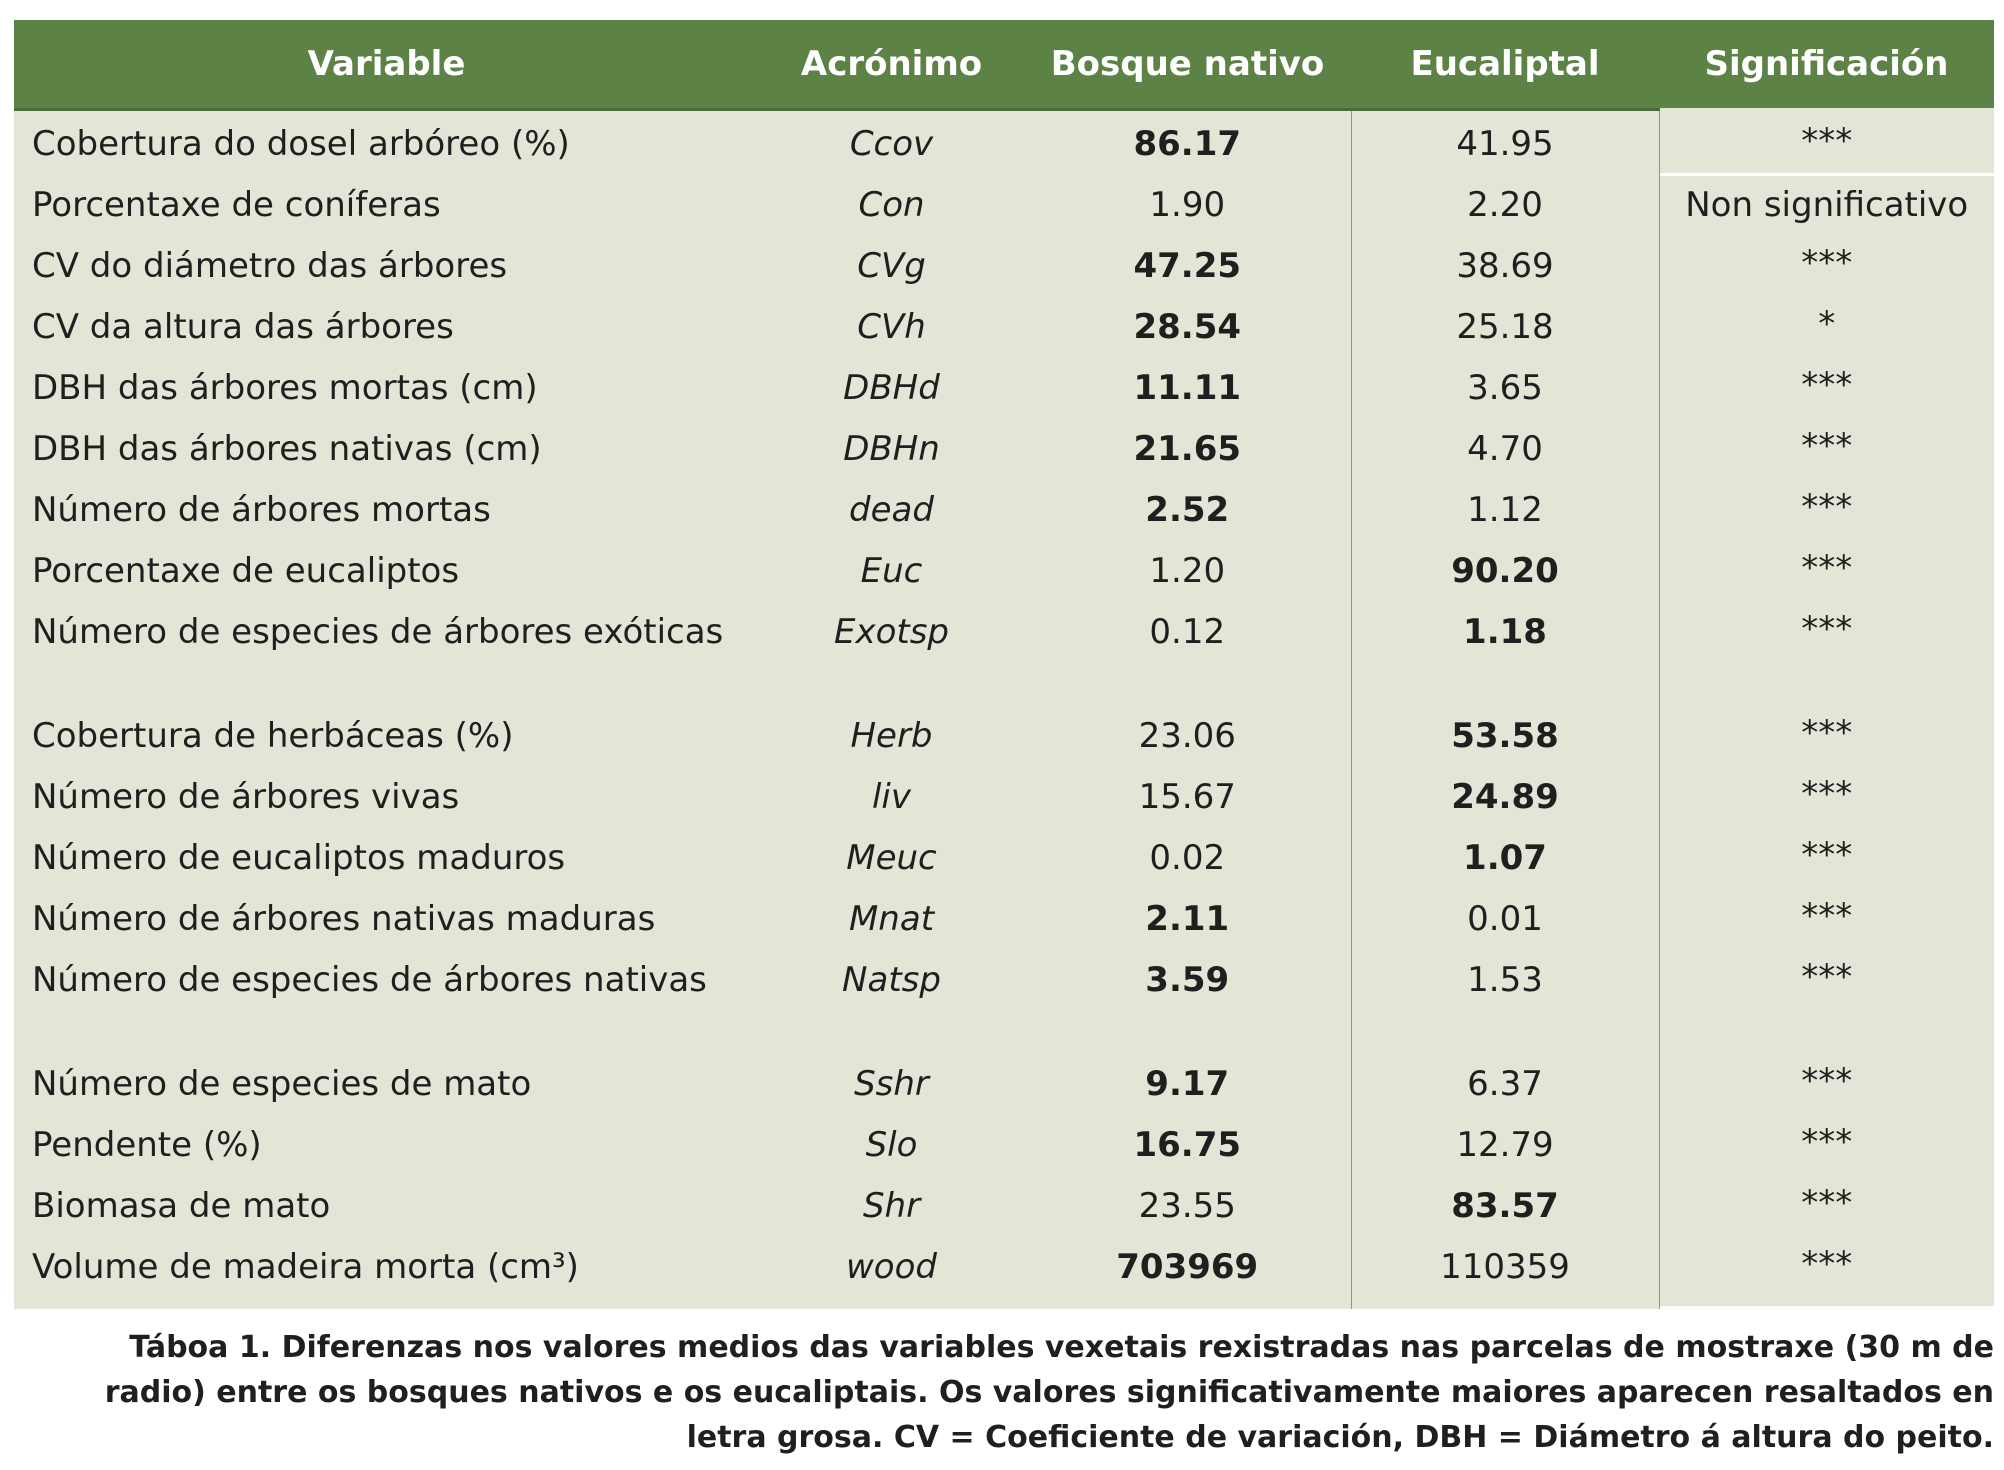 Image resolution: width=2004 pixels, height=1470 pixels. I want to click on cell-native-forest: 86.17, so click(1188, 142).